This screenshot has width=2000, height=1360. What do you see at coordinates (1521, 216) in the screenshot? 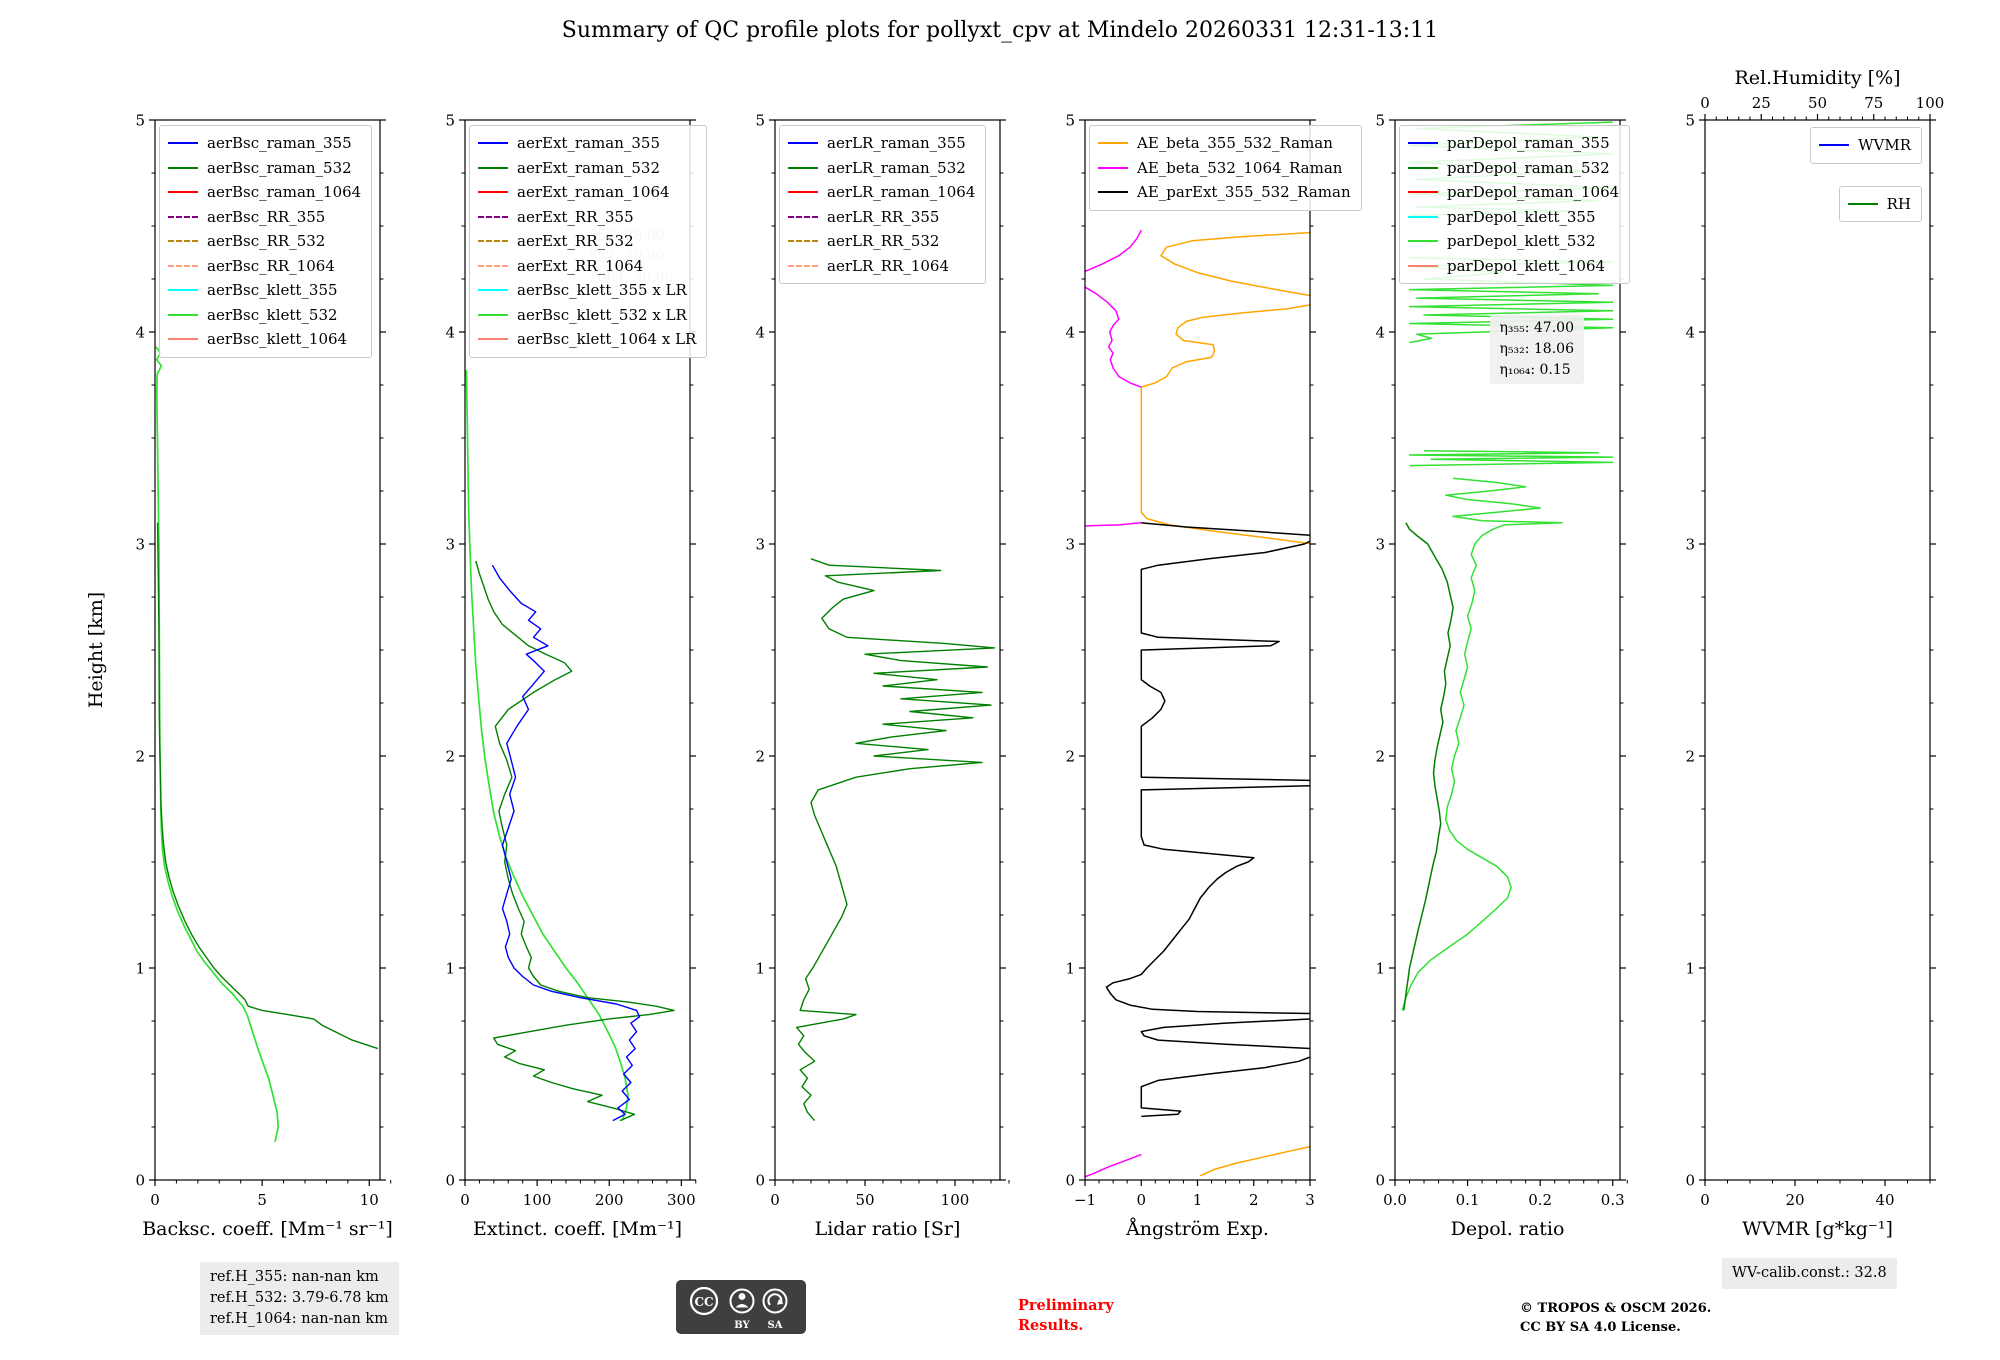
I see `legend-label: parDepol_klett_355` at bounding box center [1521, 216].